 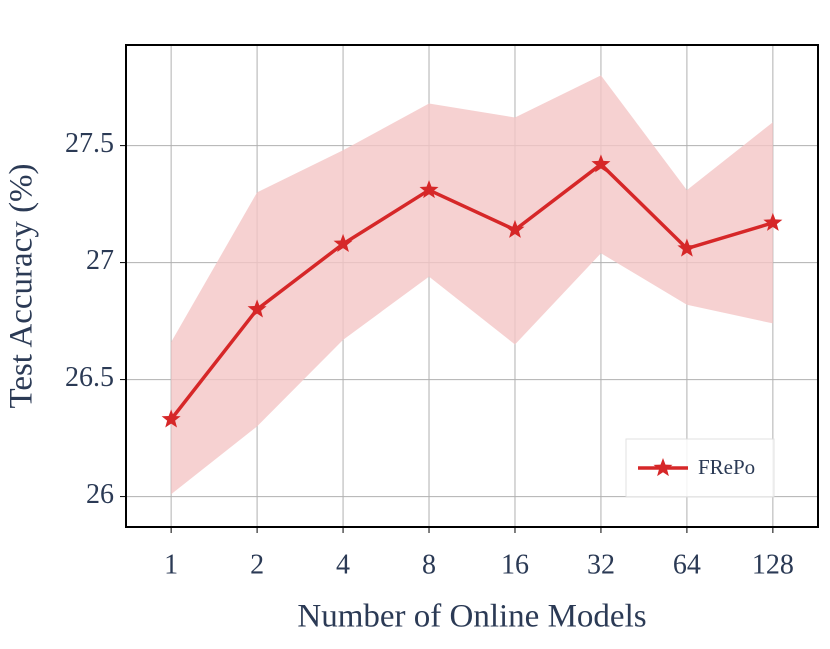 I want to click on x-tick-label: 128, so click(x=773, y=564).